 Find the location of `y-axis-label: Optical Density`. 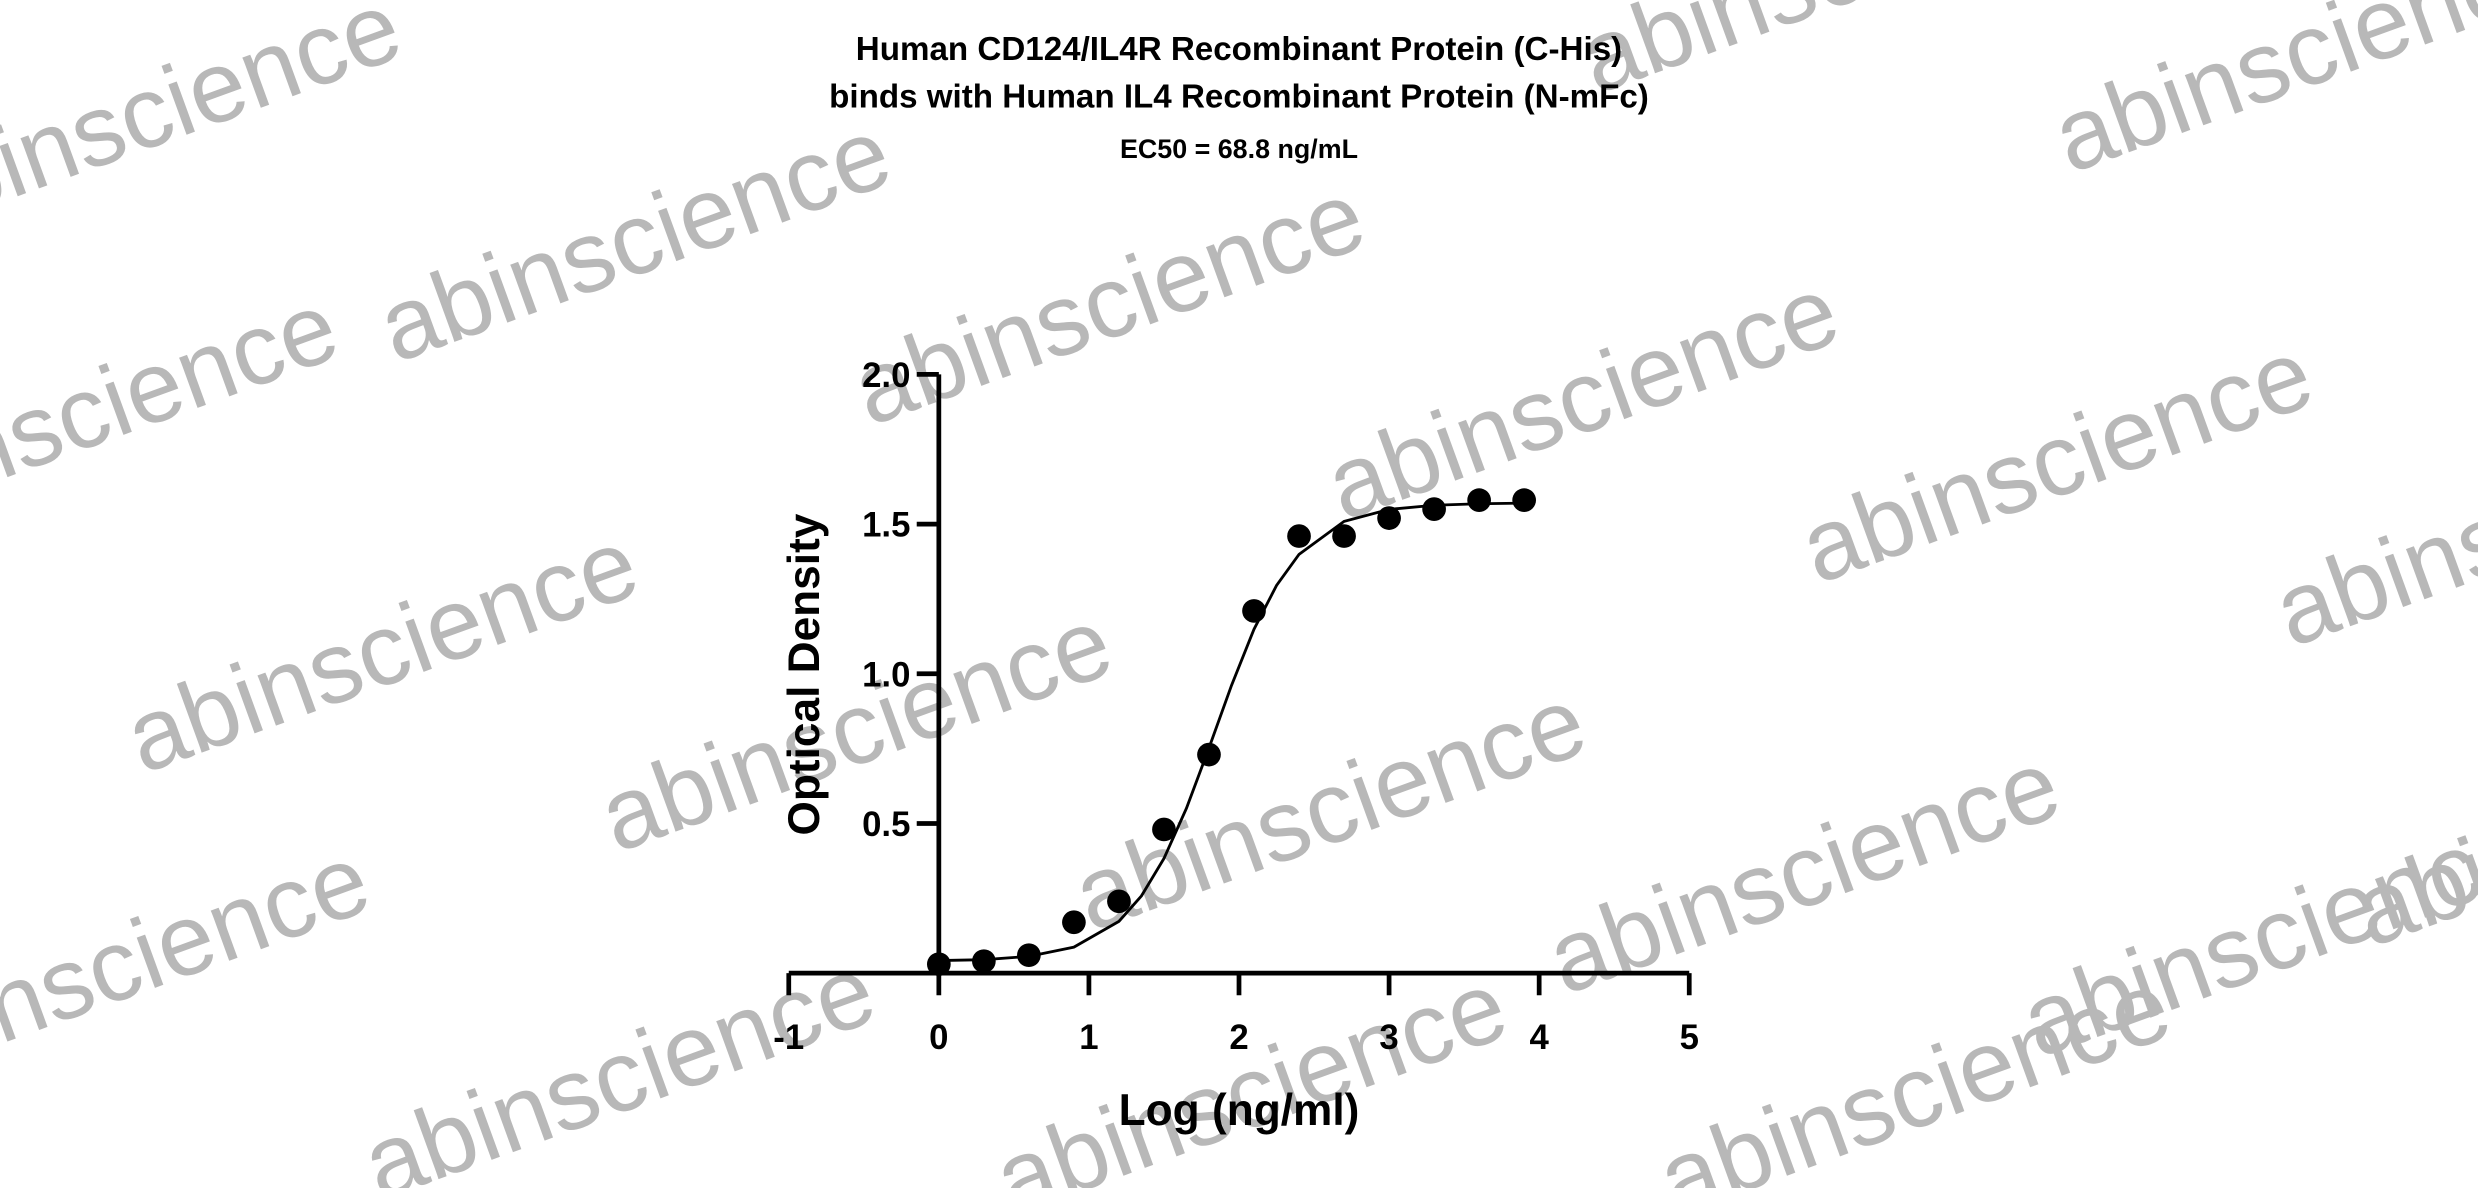

y-axis-label: Optical Density is located at coordinates (804, 674).